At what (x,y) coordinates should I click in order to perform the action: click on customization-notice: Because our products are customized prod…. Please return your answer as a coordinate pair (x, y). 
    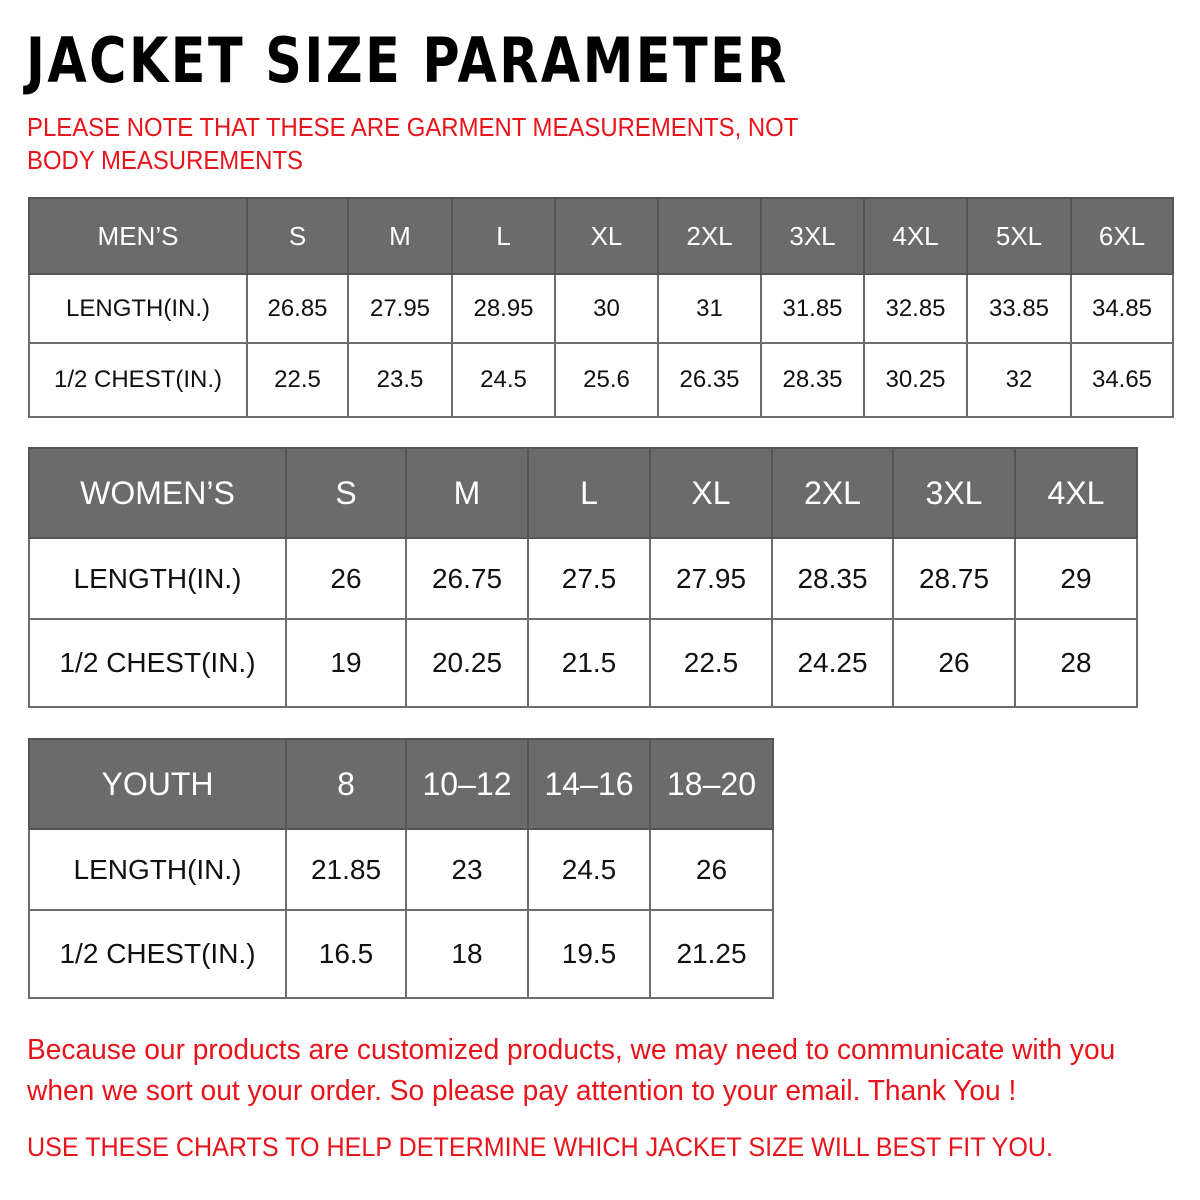
    Looking at the image, I should click on (571, 1071).